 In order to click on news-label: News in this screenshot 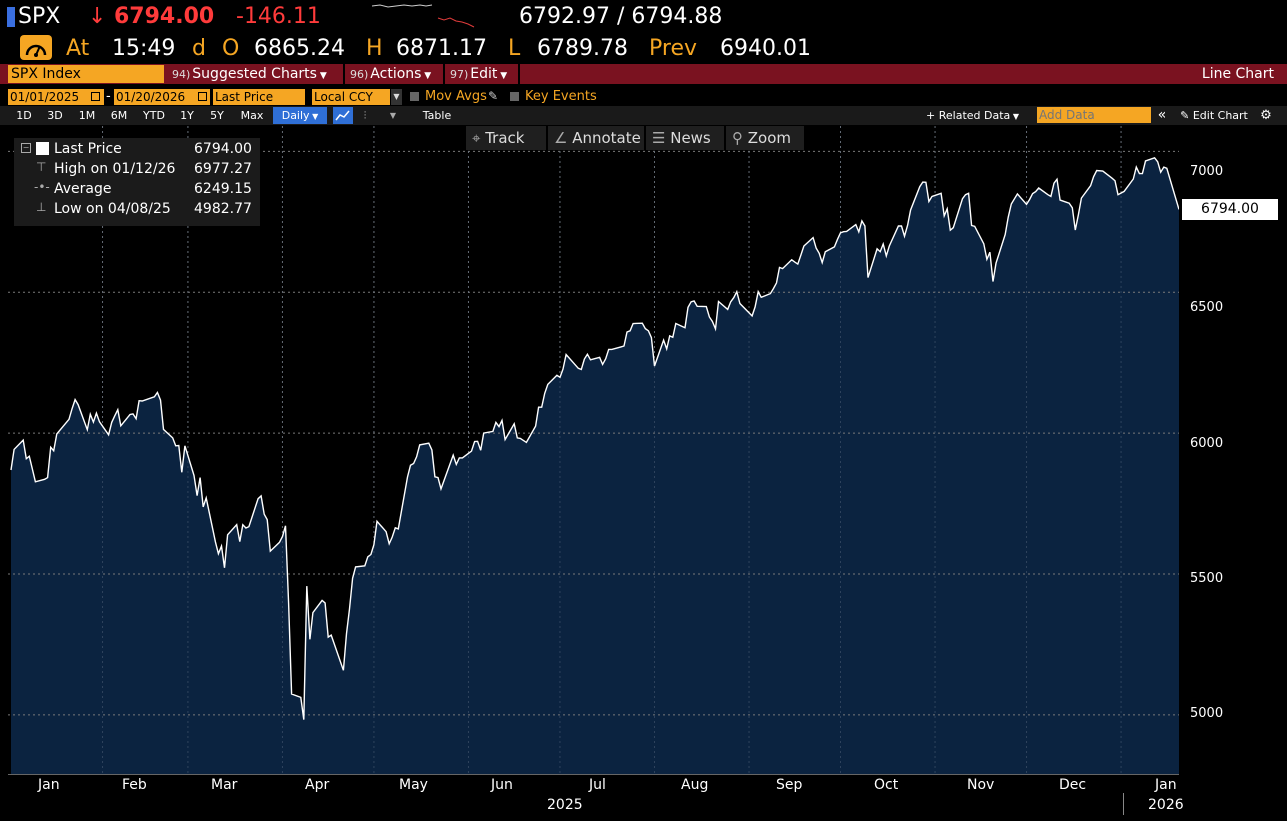, I will do `click(690, 138)`.